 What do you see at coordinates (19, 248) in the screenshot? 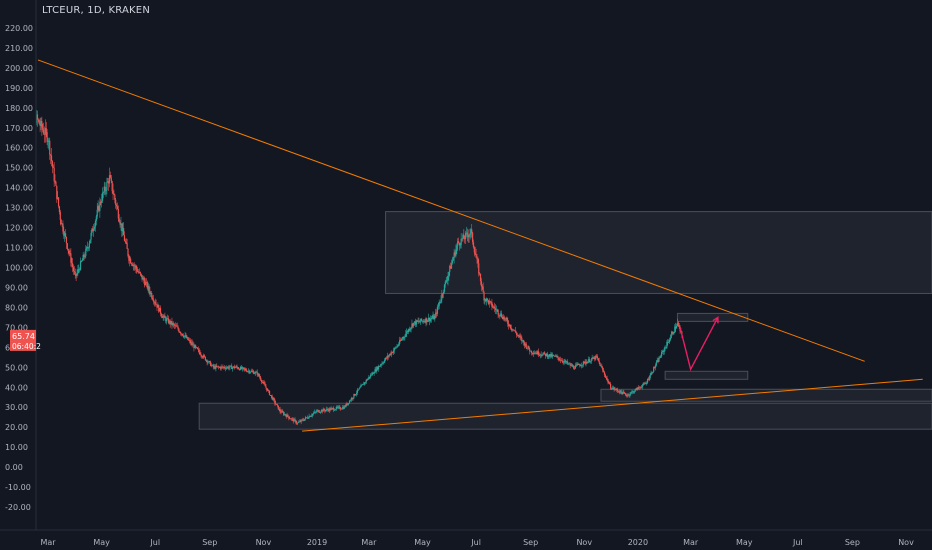
I see `y-tick-label: 110.00` at bounding box center [19, 248].